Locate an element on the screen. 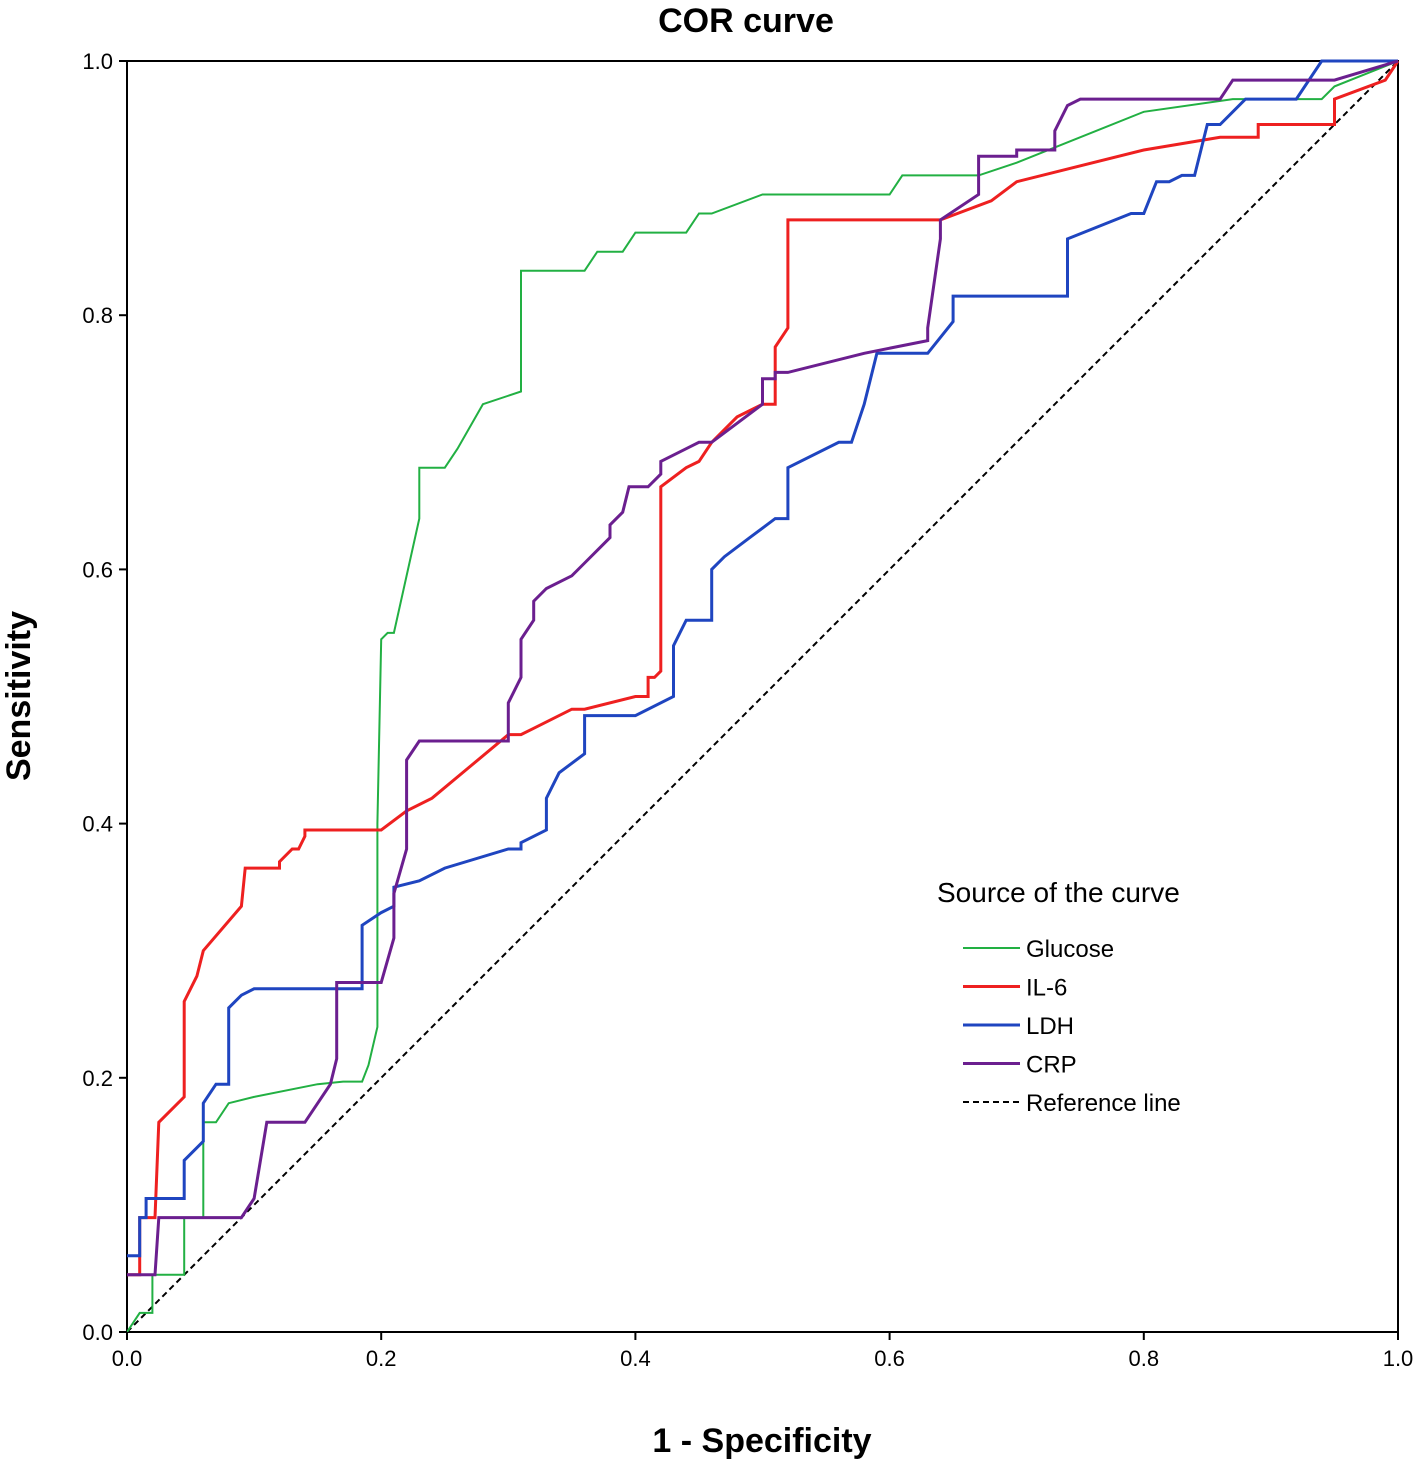 The height and width of the screenshot is (1462, 1417). x-tick-label: 0.2 is located at coordinates (381, 1358).